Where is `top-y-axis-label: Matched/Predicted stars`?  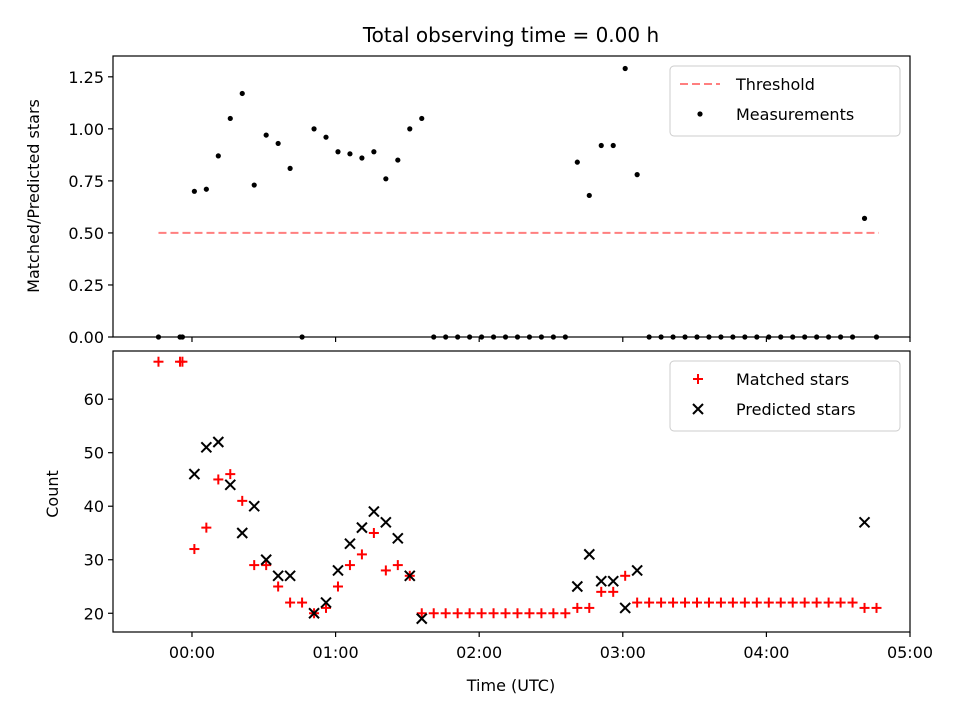
top-y-axis-label: Matched/Predicted stars is located at coordinates (33, 196).